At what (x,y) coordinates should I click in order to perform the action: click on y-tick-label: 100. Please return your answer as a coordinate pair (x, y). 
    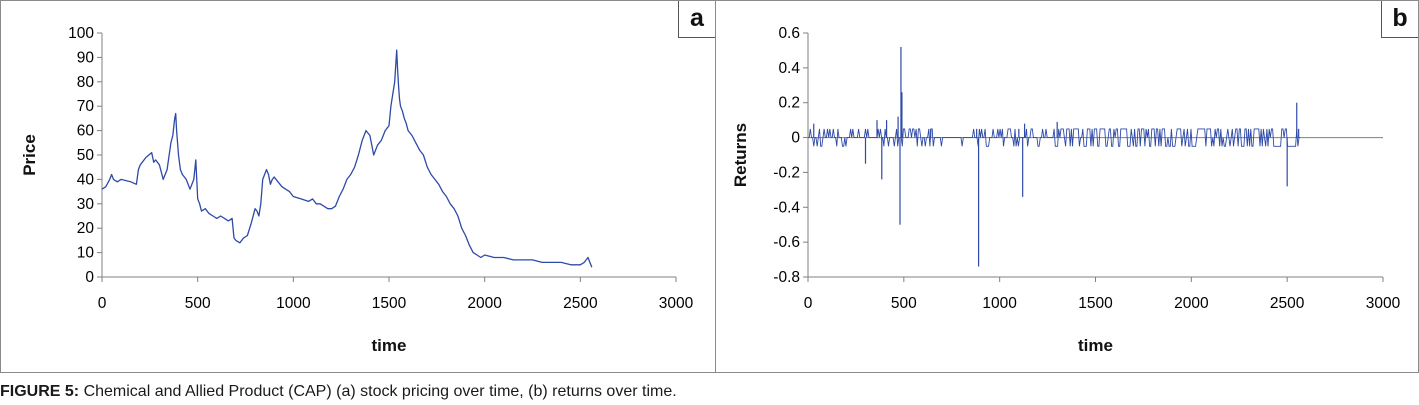
    Looking at the image, I should click on (81, 33).